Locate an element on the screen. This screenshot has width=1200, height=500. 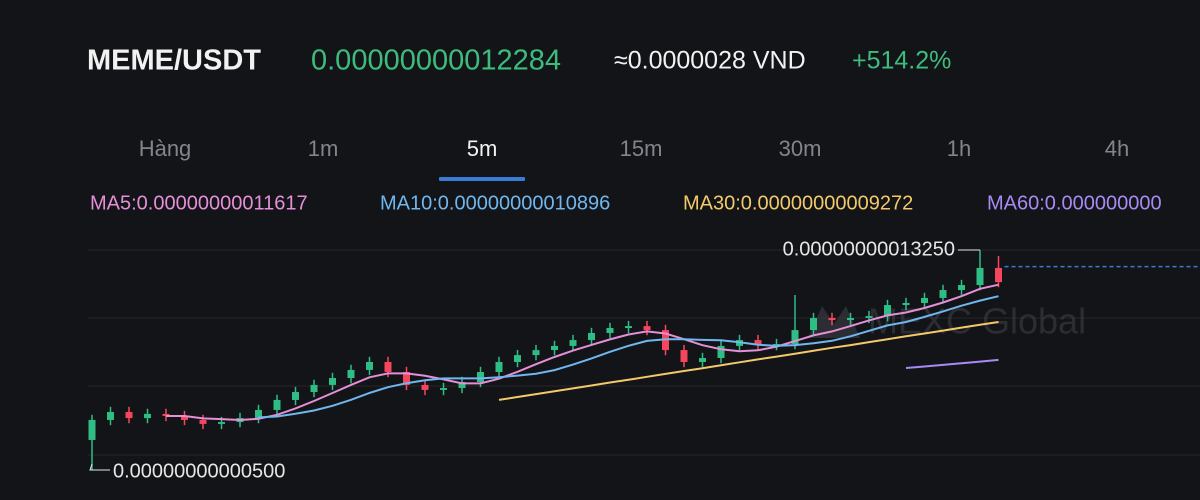
low-marker-label: 0.00000000000500 is located at coordinates (199, 471).